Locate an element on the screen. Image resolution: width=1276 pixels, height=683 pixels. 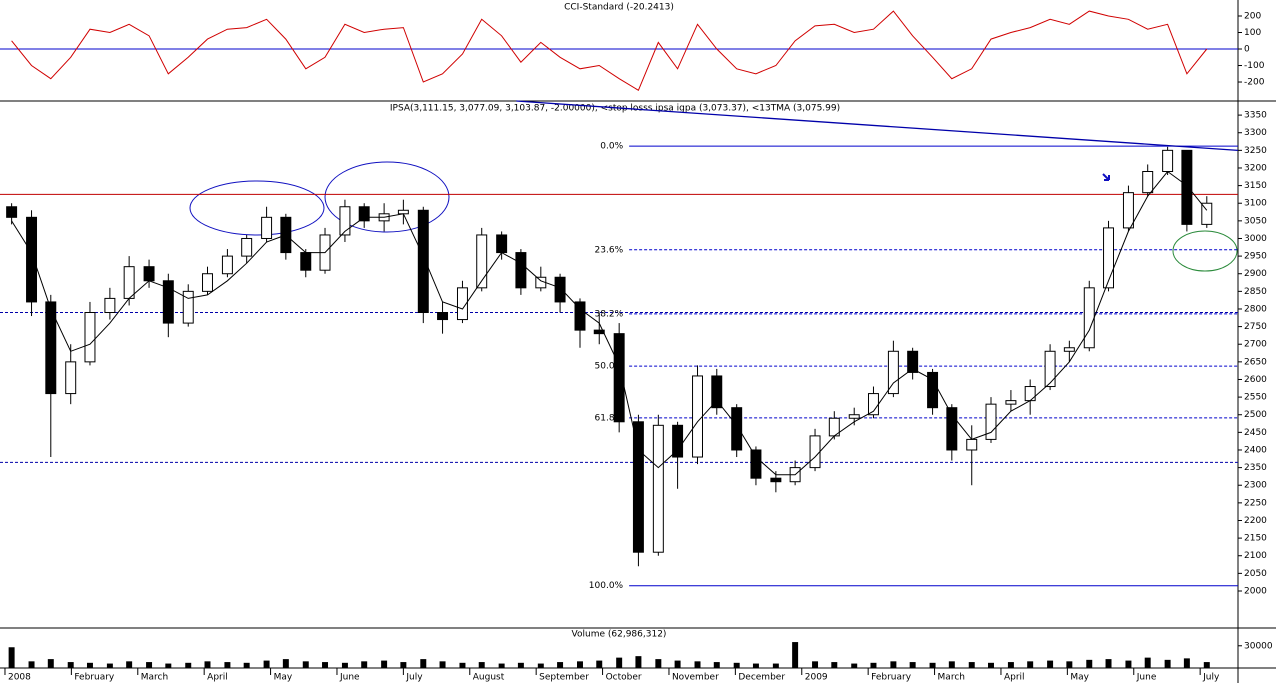
x-tick-label: March is located at coordinates (951, 678).